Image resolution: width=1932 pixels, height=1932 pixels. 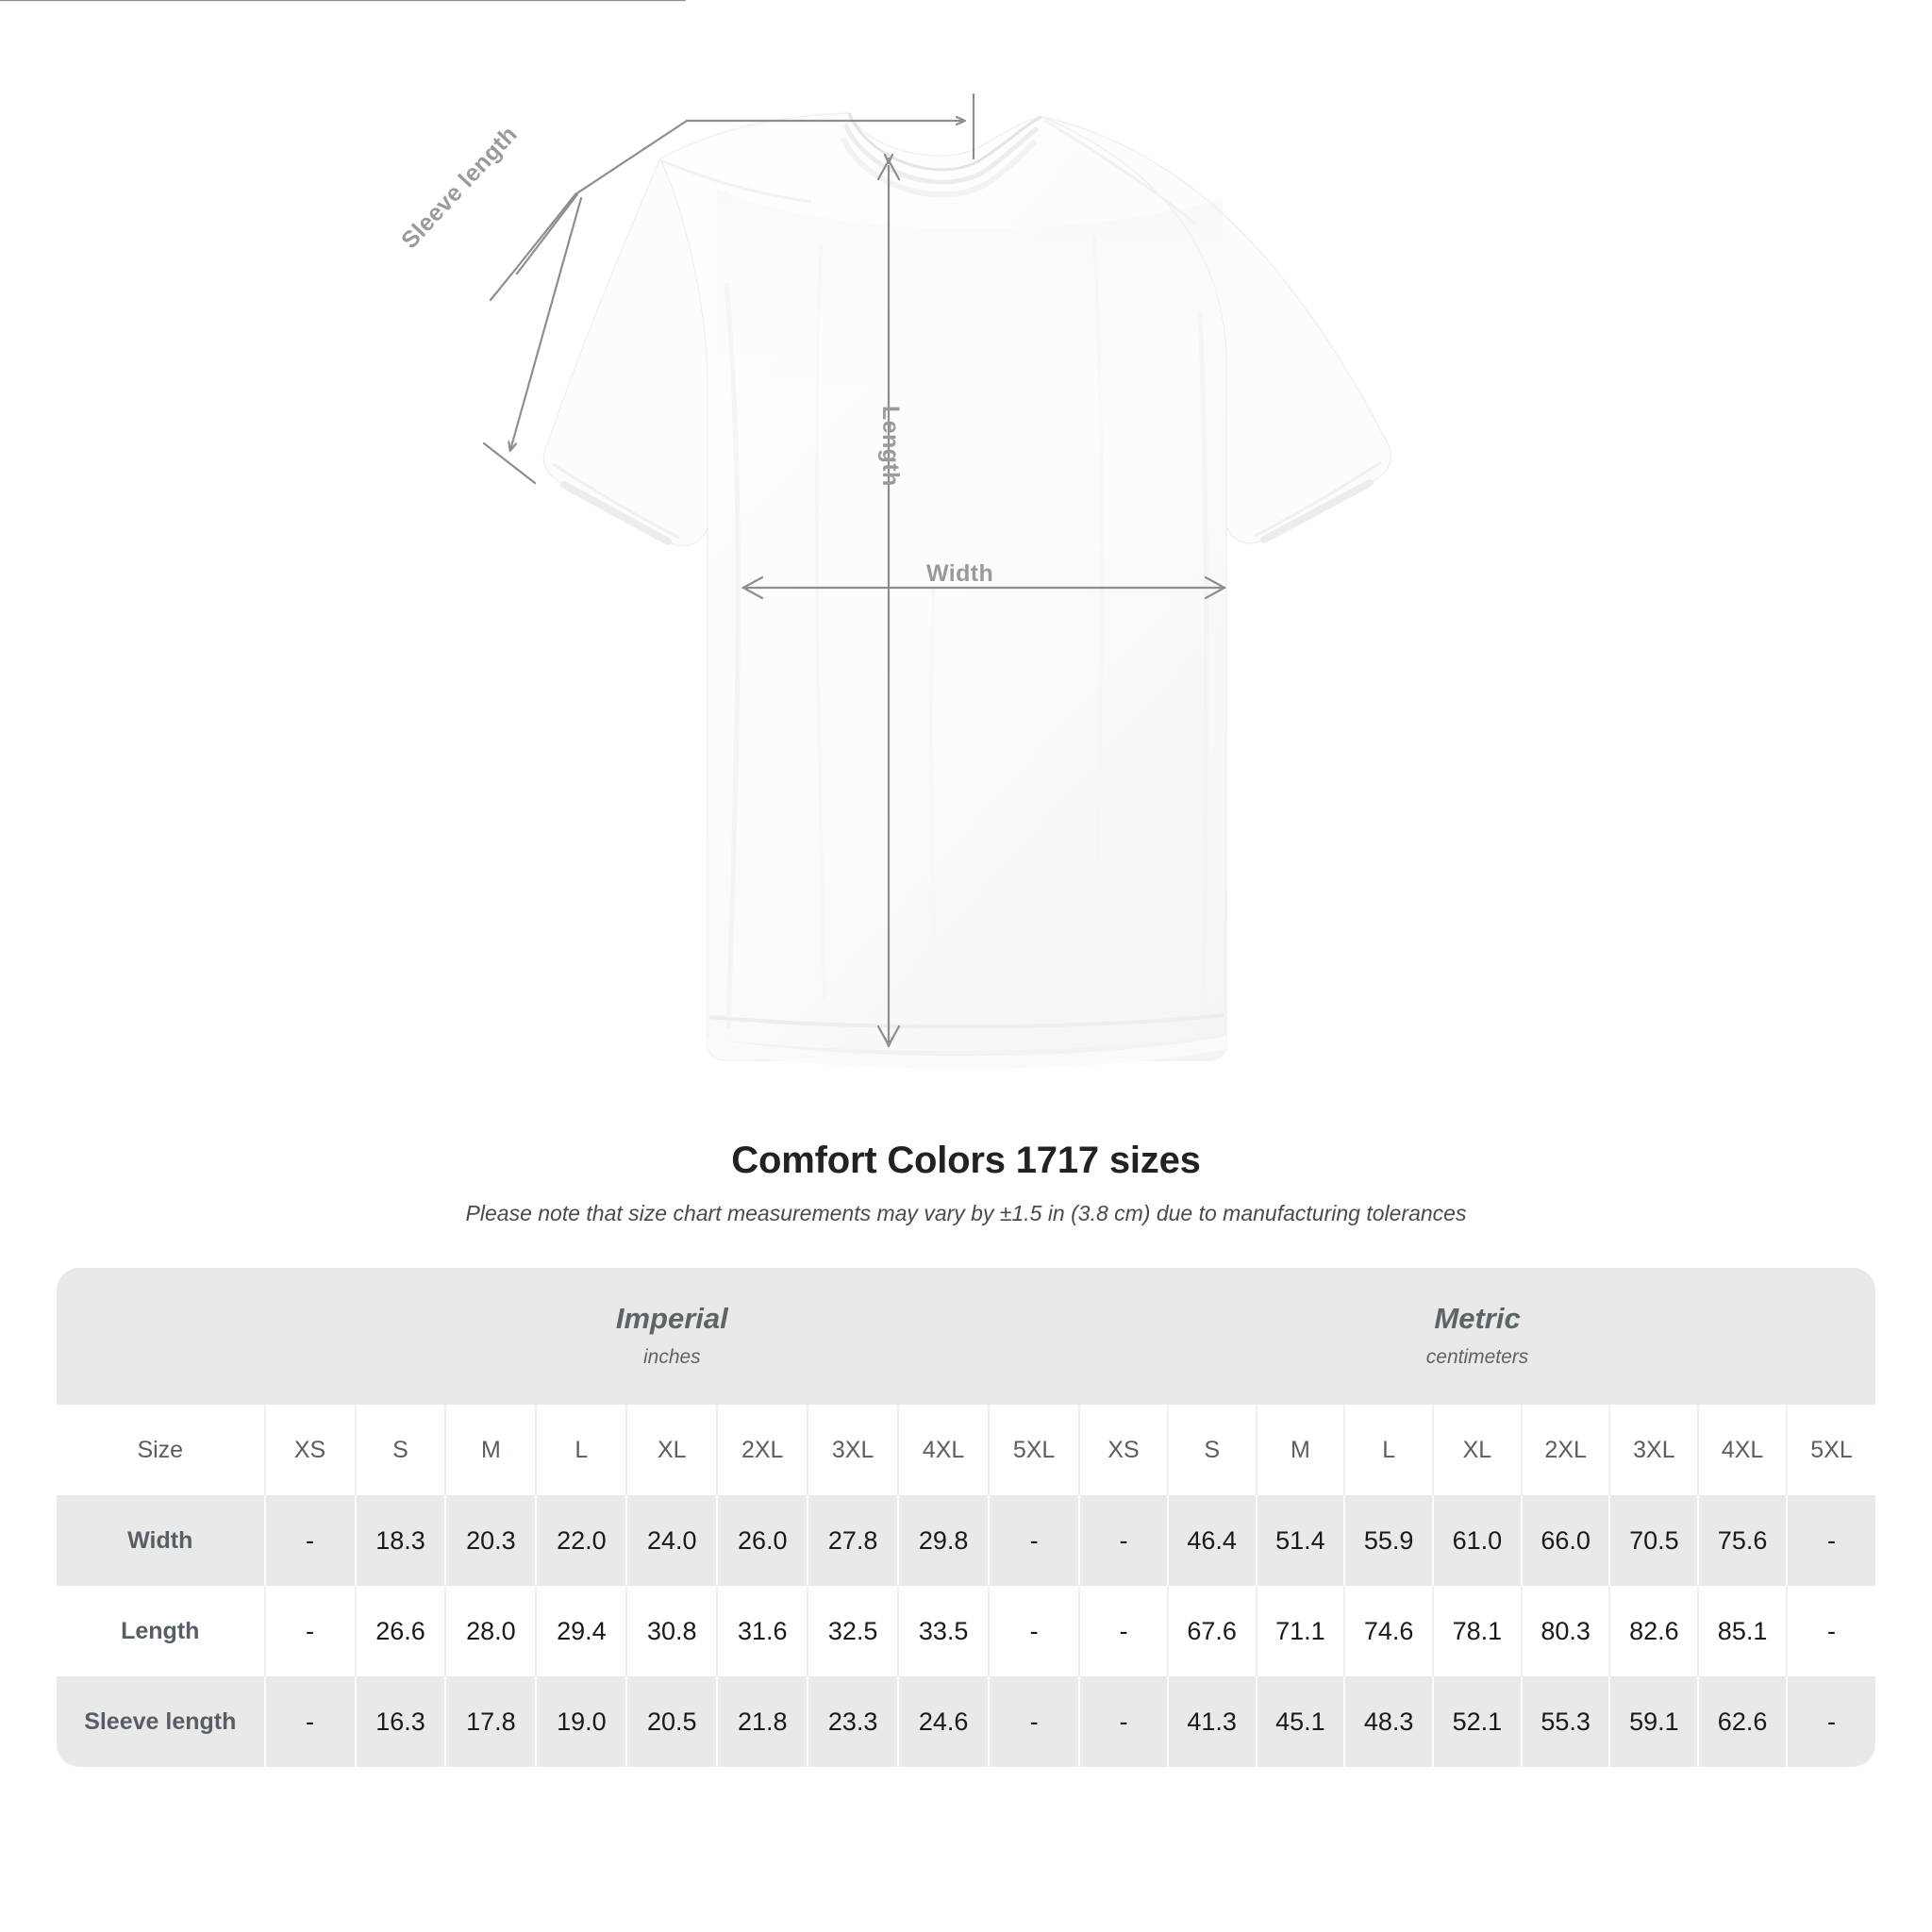 I want to click on cell-length-metric-3xl: 82.6, so click(x=1653, y=1631).